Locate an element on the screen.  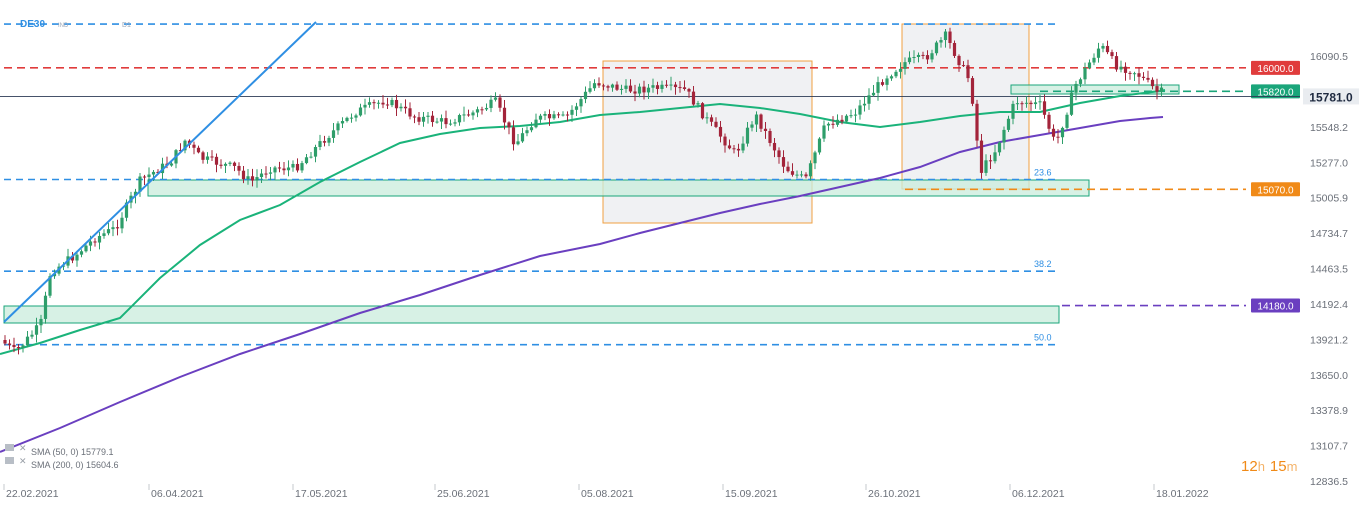
x-tick-label: 15.09.2021 is located at coordinates (751, 494).